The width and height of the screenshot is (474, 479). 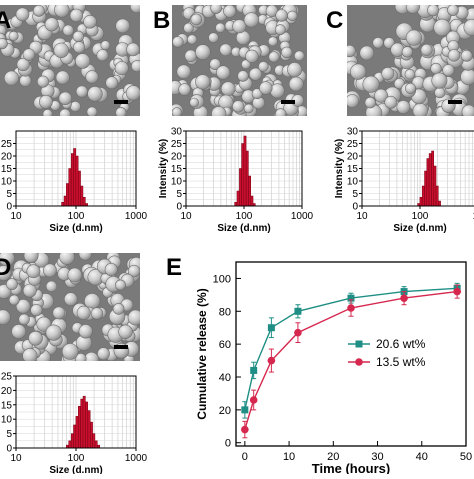 What do you see at coordinates (401, 362) in the screenshot?
I see `legend-label: 13.5 wt%` at bounding box center [401, 362].